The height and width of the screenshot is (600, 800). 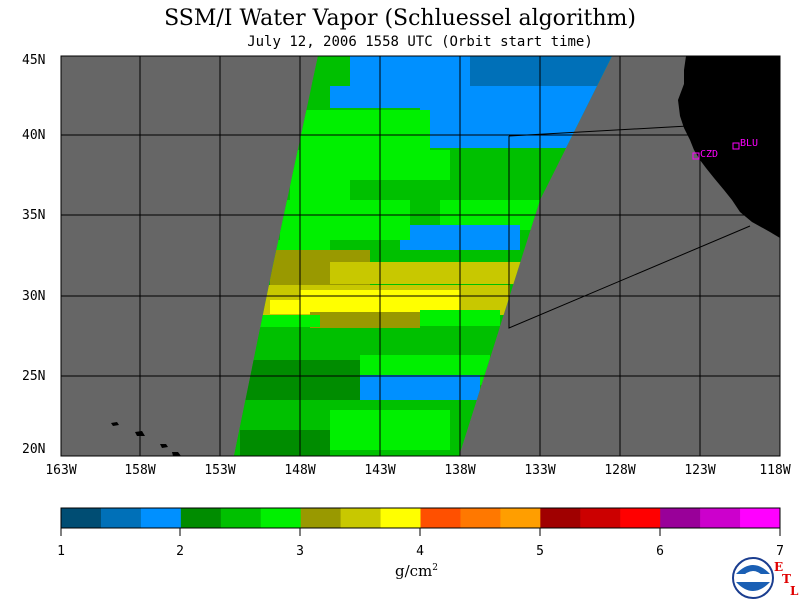 What do you see at coordinates (417, 571) in the screenshot?
I see `colorbar-unit: g/cm2` at bounding box center [417, 571].